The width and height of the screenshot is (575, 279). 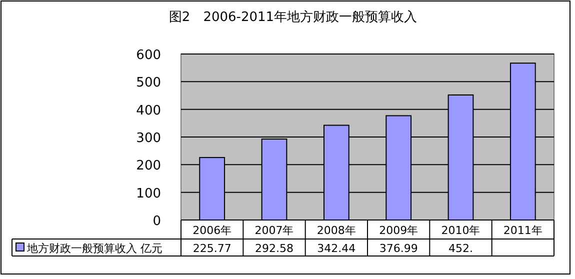 I want to click on y-tick-label: 200, so click(x=148, y=166).